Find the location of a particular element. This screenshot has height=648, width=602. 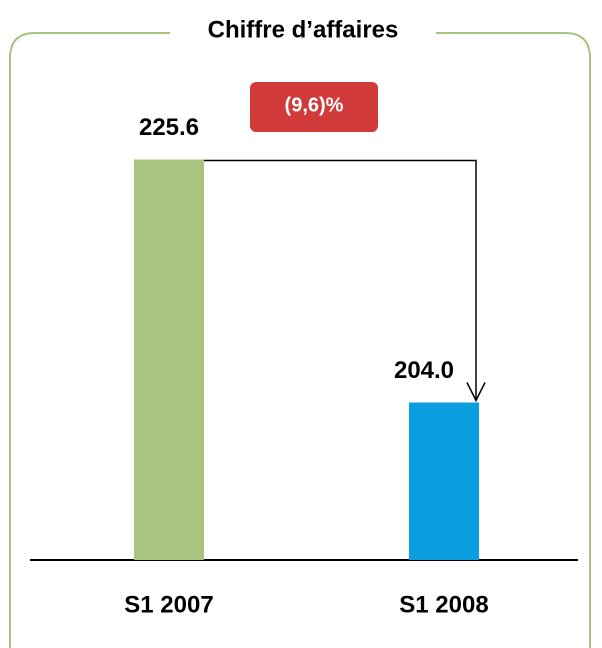

annotation-box is located at coordinates (314, 107).